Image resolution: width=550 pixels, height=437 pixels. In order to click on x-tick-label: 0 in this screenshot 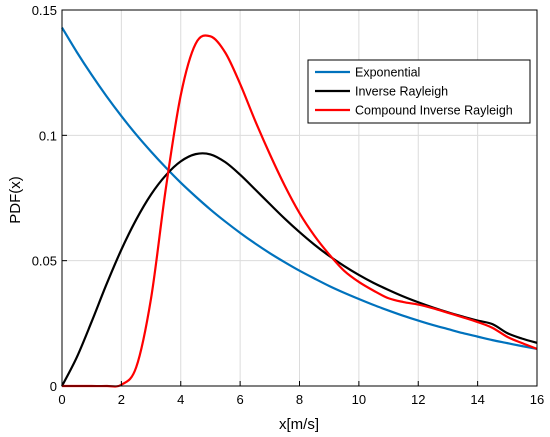, I will do `click(61, 399)`.